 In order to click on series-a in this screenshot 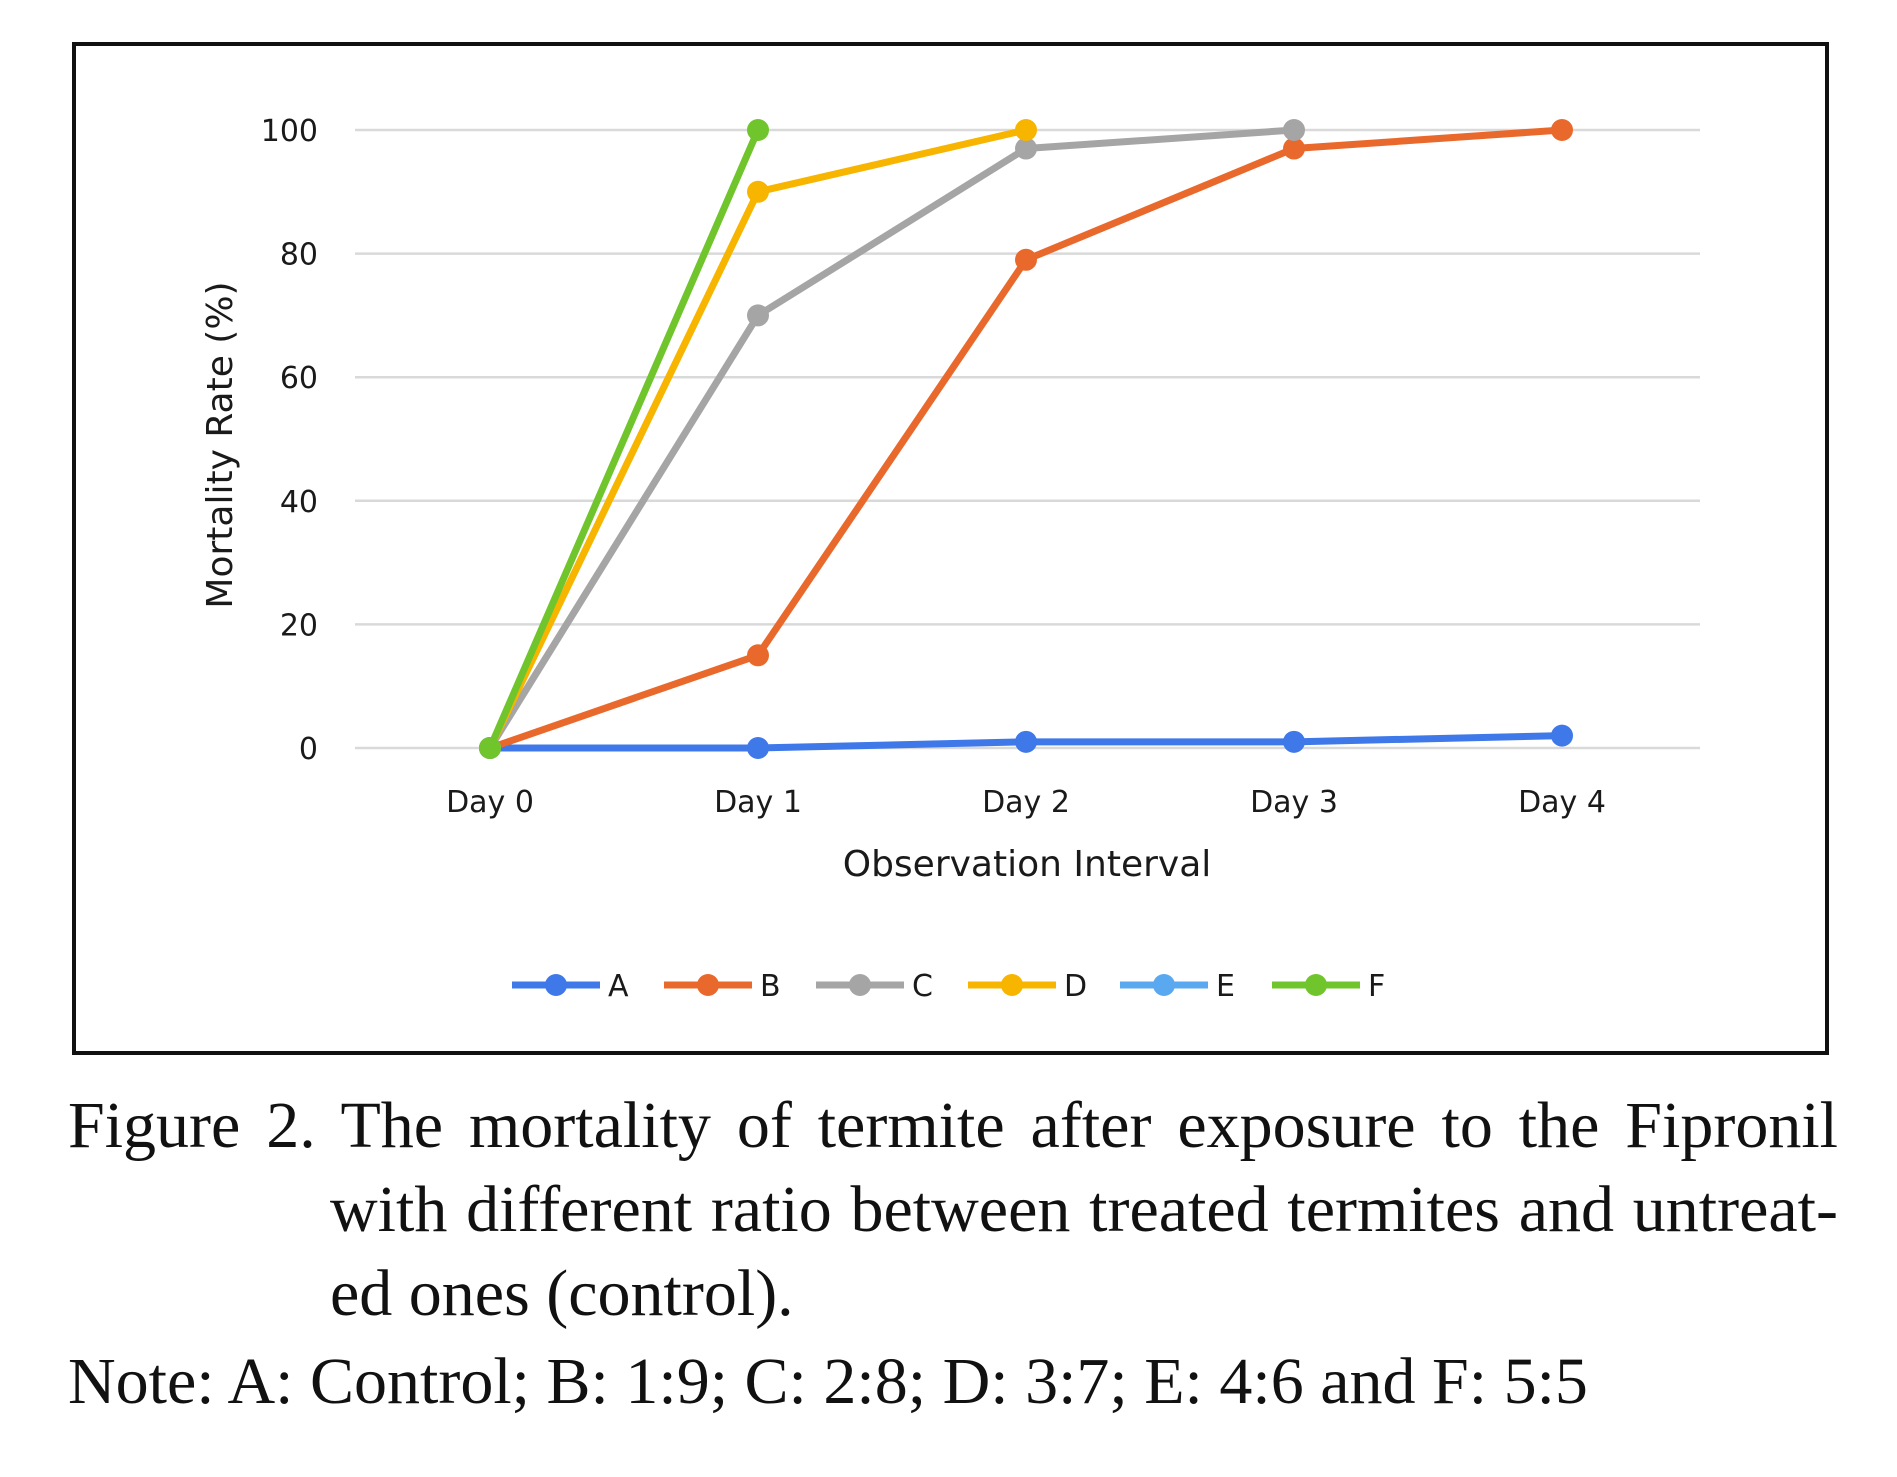, I will do `click(1026, 741)`.